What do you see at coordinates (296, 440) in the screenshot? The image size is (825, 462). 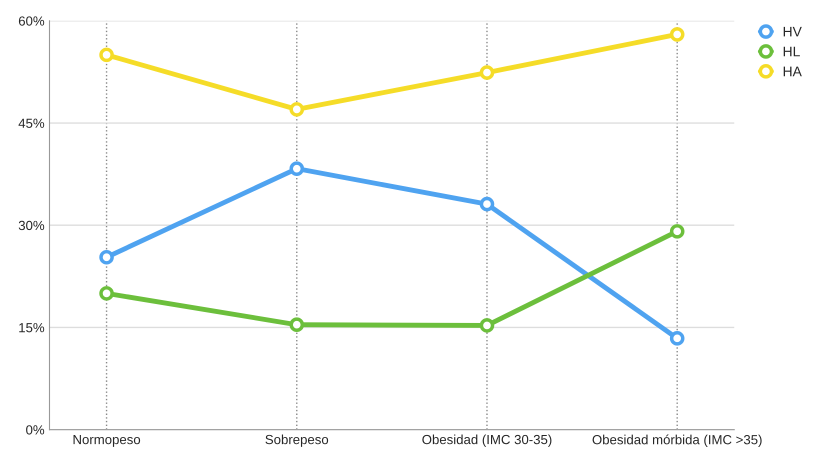 I see `x-tick-label: Sobrepeso` at bounding box center [296, 440].